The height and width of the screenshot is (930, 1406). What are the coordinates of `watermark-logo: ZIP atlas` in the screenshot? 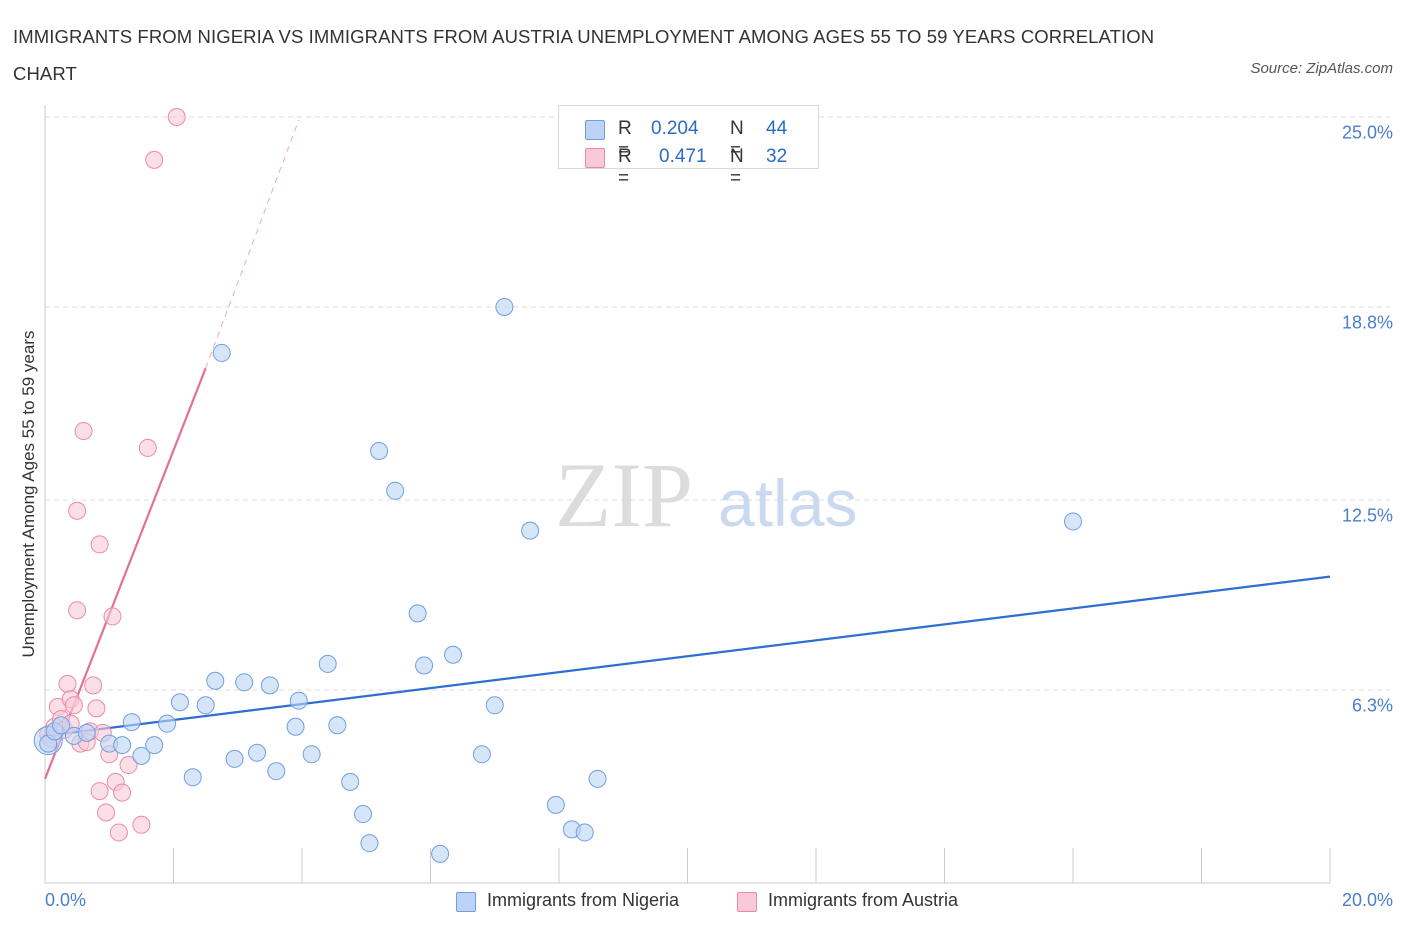 It's located at (706, 495).